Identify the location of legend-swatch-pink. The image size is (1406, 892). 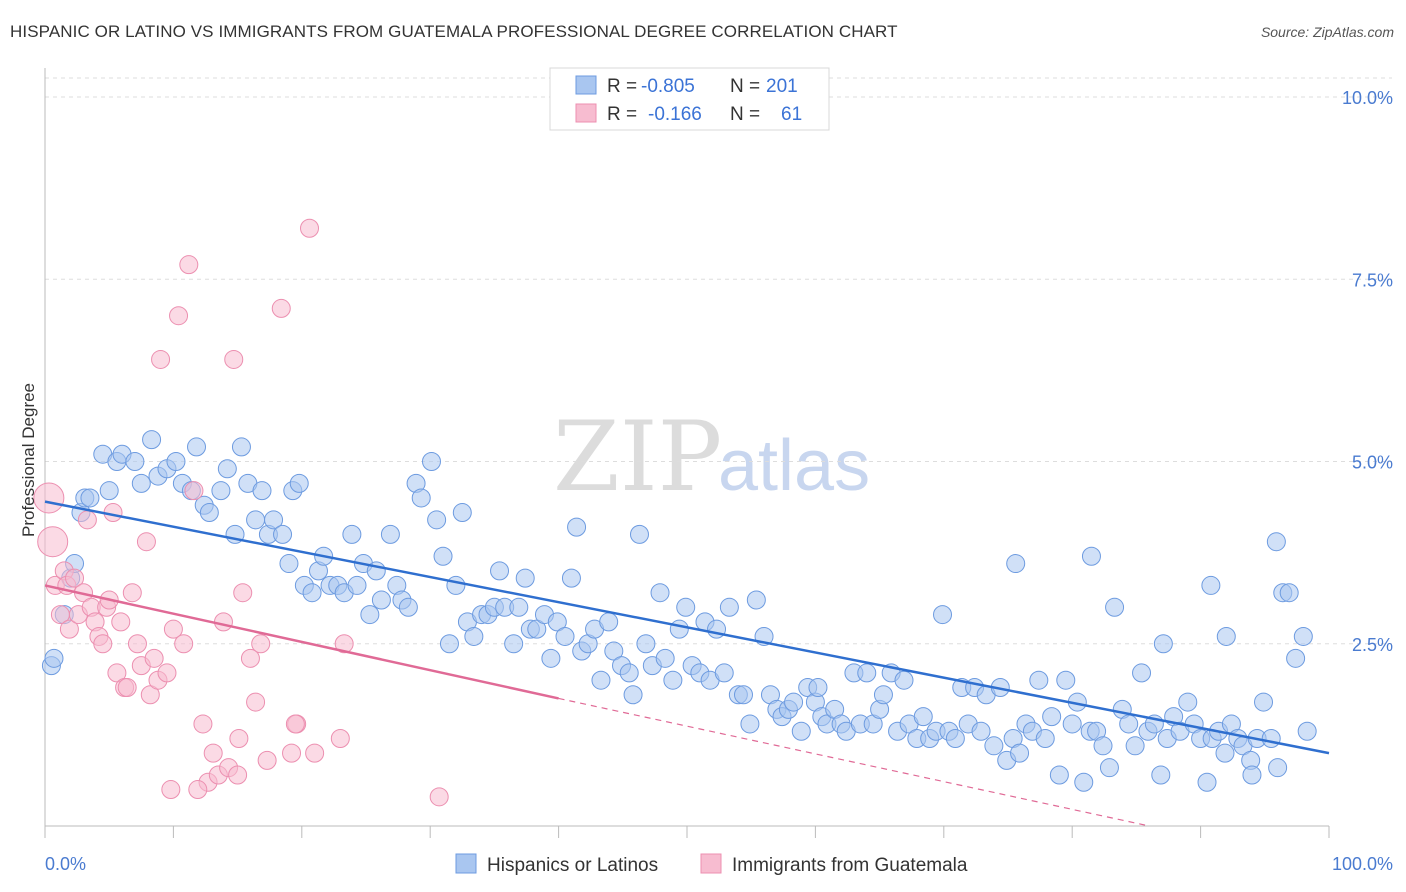
(586, 113).